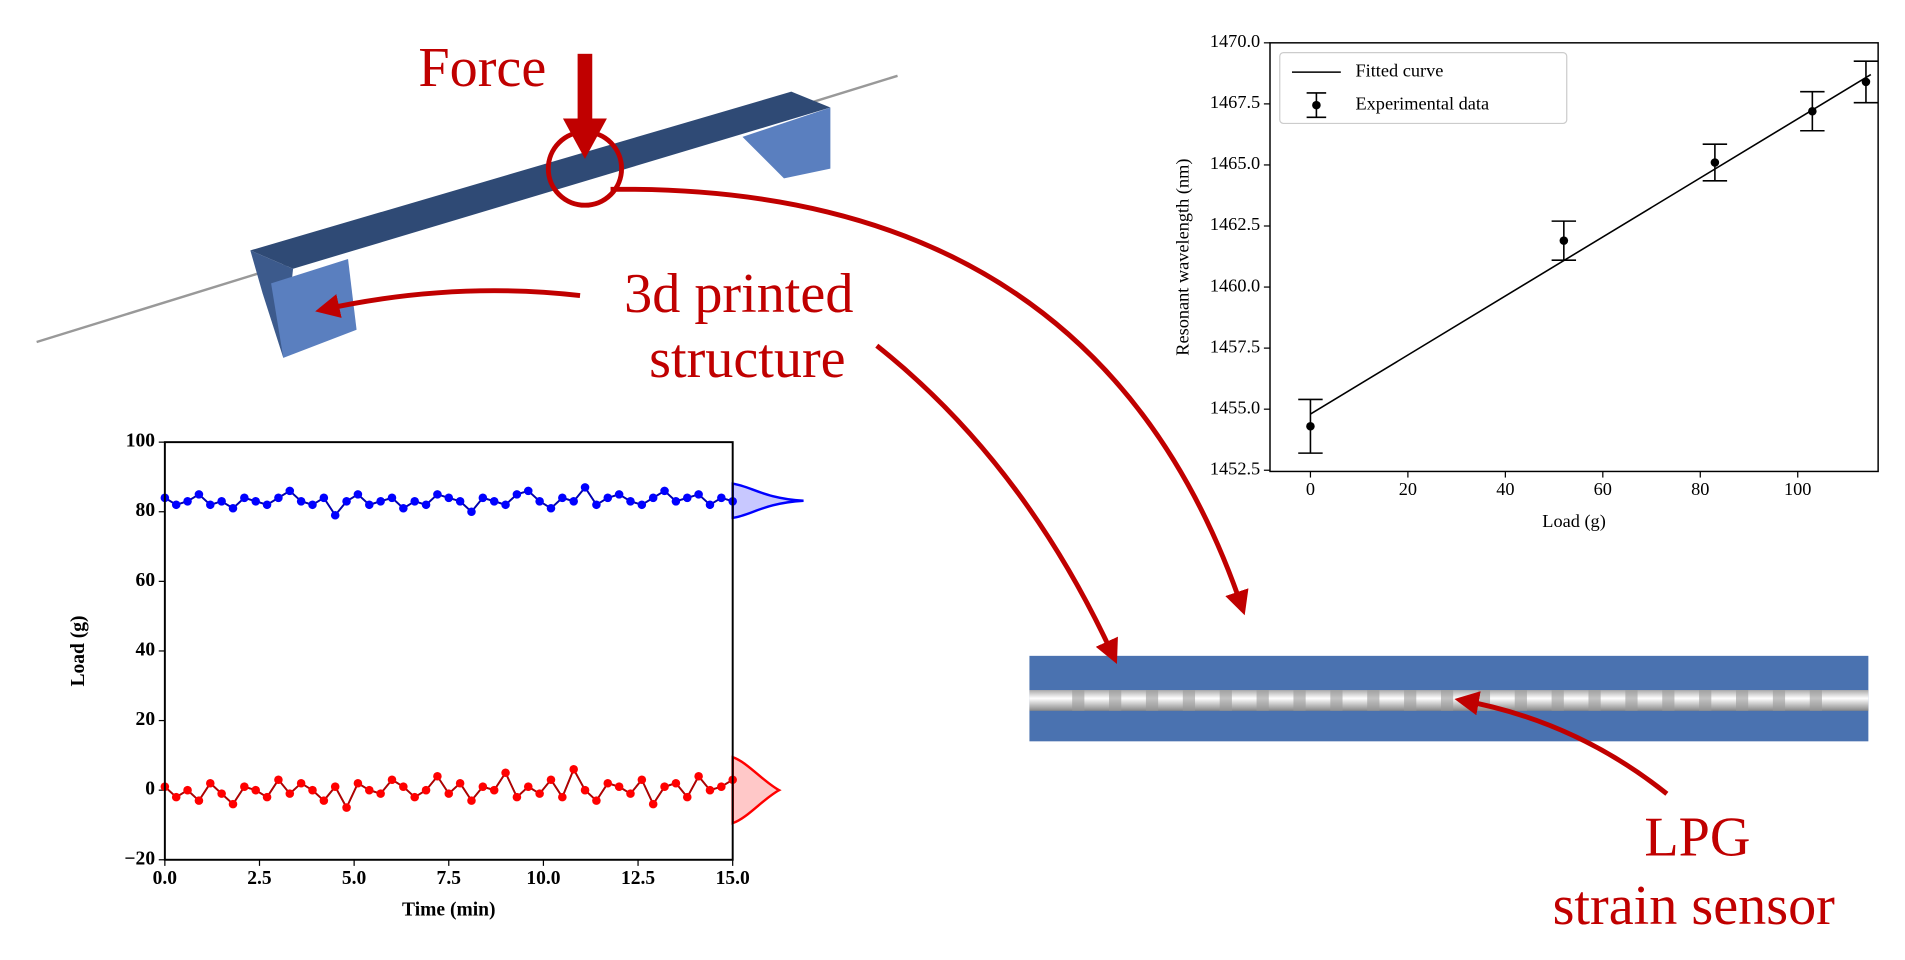 Image resolution: width=1905 pixels, height=960 pixels. Describe the element at coordinates (733, 878) in the screenshot. I see `x-tick-label: 15.0` at that location.